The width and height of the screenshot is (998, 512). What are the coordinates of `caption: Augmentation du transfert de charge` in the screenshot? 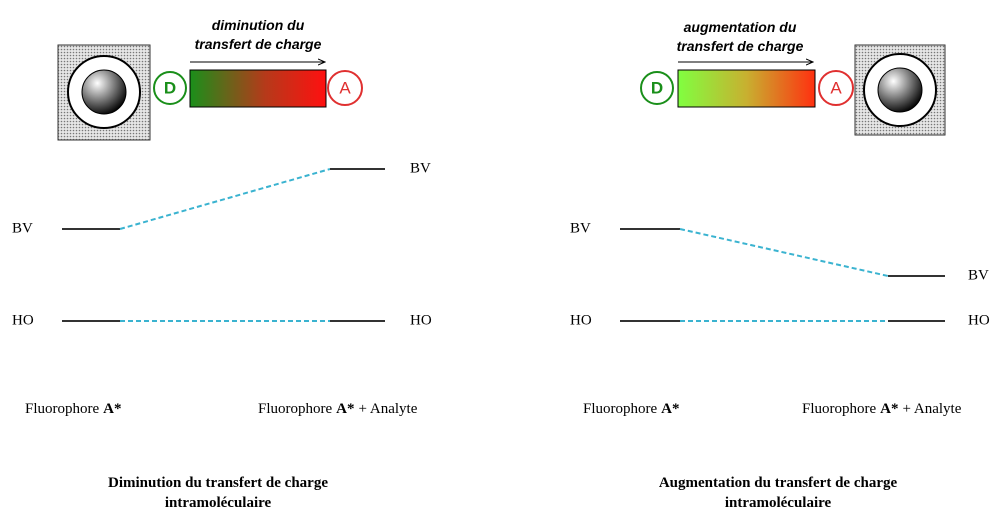 It's located at (778, 483).